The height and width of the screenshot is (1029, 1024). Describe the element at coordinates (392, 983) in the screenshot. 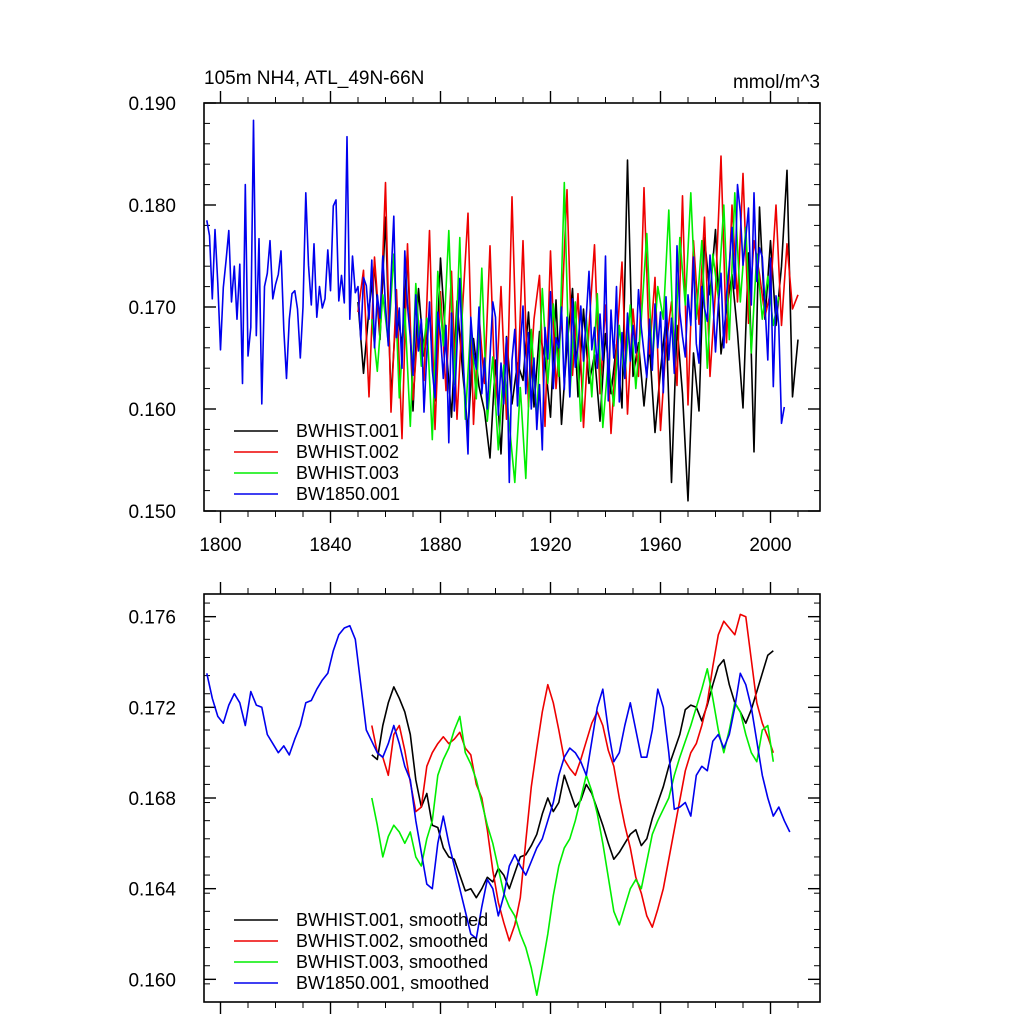

I see `legend-label: BW1850.001, smoothed` at that location.